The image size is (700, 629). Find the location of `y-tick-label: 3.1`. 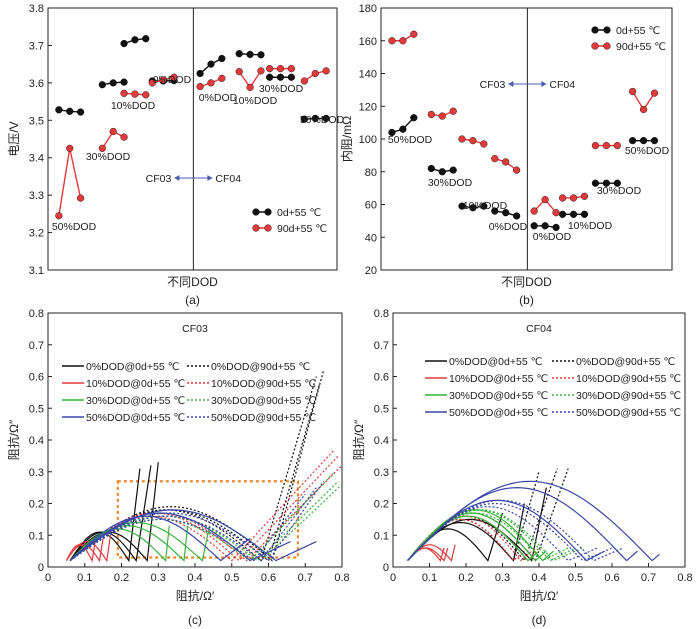

y-tick-label: 3.1 is located at coordinates (36, 271).